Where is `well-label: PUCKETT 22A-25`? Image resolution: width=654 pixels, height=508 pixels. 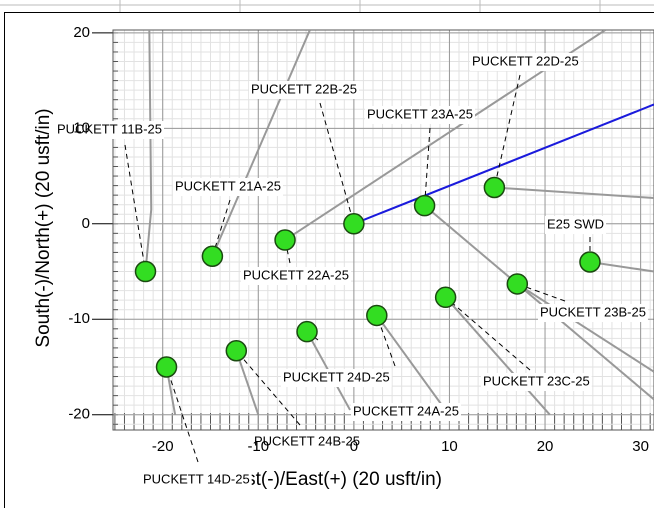
well-label: PUCKETT 22A-25 is located at coordinates (296, 274).